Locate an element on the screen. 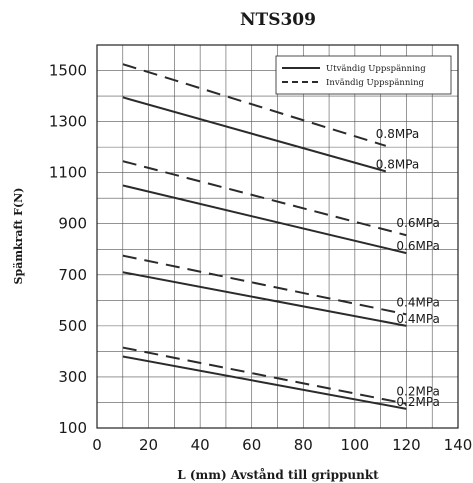 This screenshot has height=483, width=473. y-tick-label: 300 is located at coordinates (72, 377).